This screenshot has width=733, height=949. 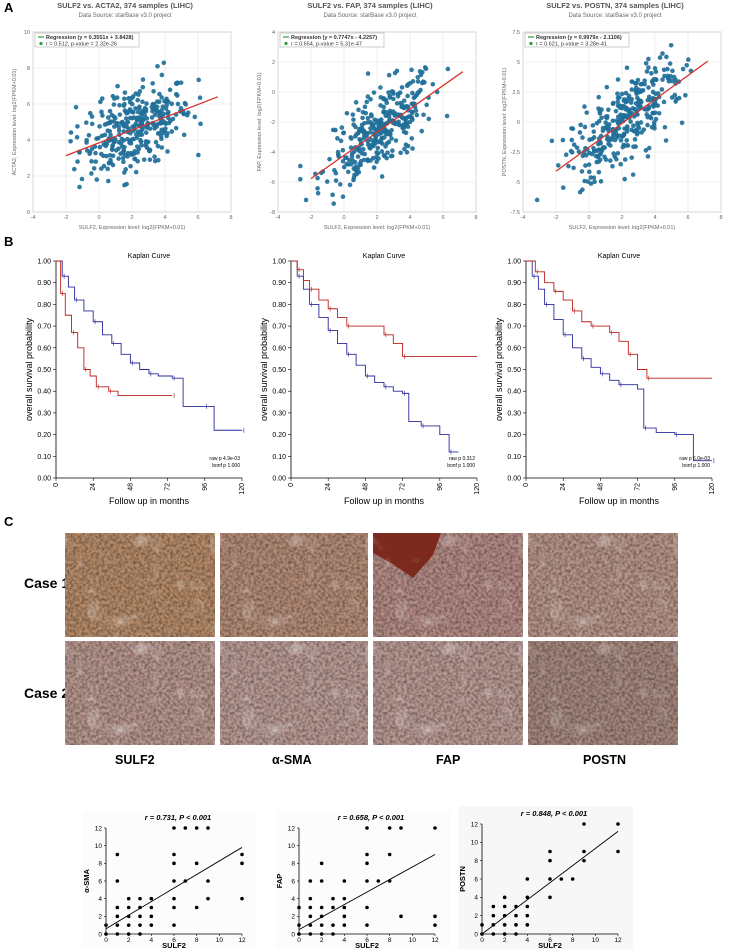 I want to click on y-tick-label: 2, so click(x=28, y=177).